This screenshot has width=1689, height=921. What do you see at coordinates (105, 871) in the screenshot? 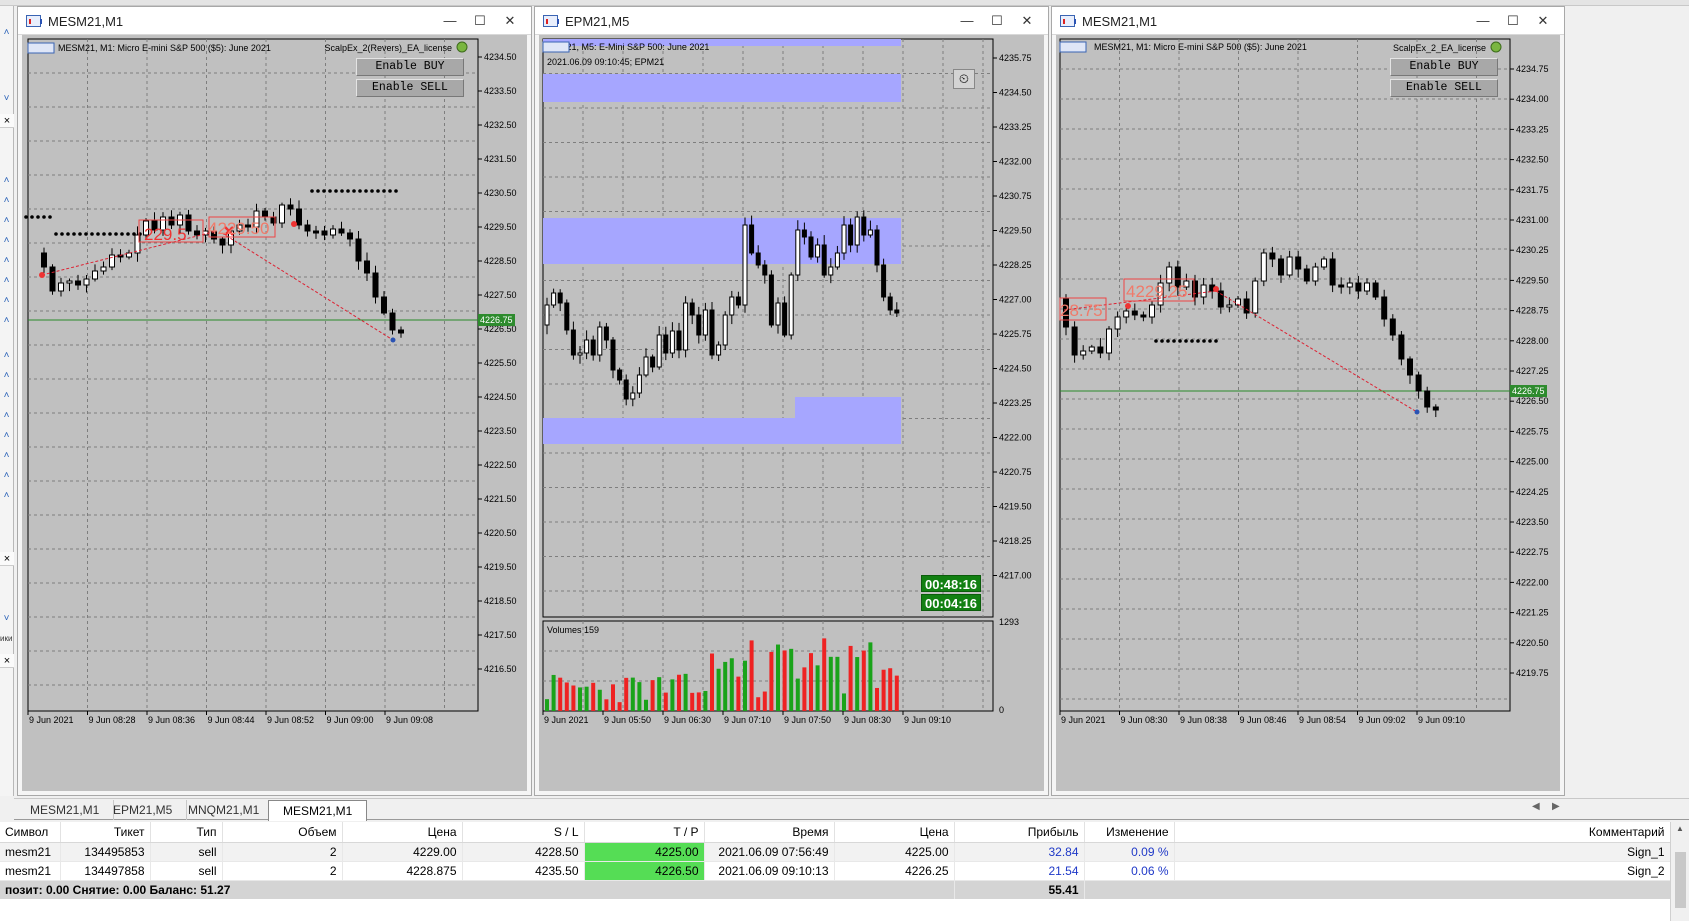
I see `cell-ticket: 134497858` at bounding box center [105, 871].